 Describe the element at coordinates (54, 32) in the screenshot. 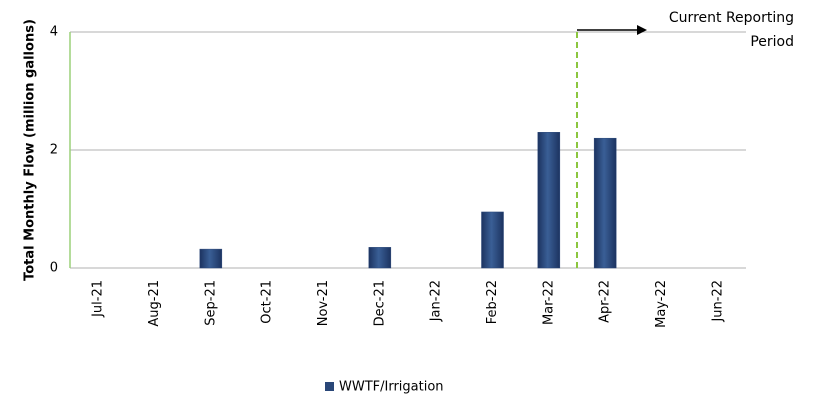

I see `y-tick-label: 4` at that location.